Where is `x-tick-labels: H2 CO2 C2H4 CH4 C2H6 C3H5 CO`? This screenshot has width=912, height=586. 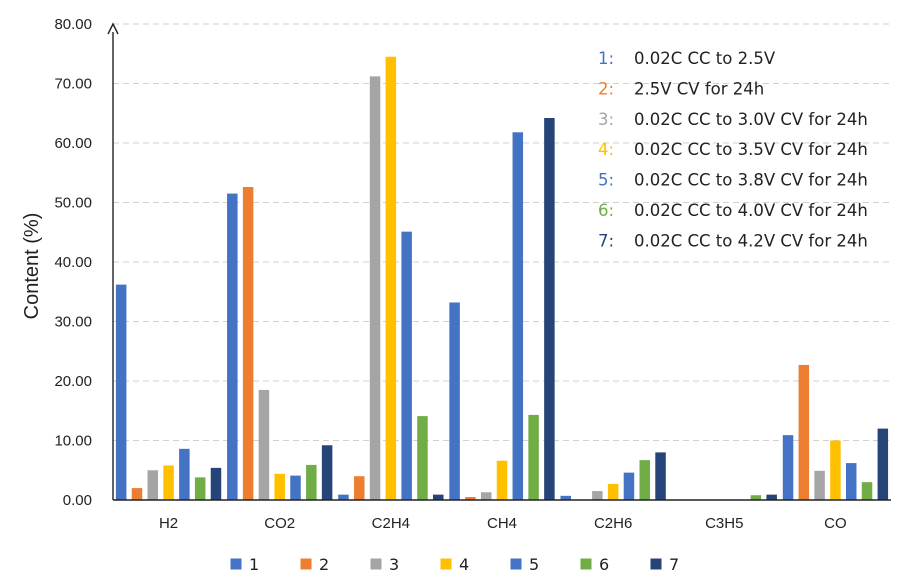
x-tick-labels: H2 CO2 C2H4 CH4 C2H6 C3H5 CO is located at coordinates (503, 523).